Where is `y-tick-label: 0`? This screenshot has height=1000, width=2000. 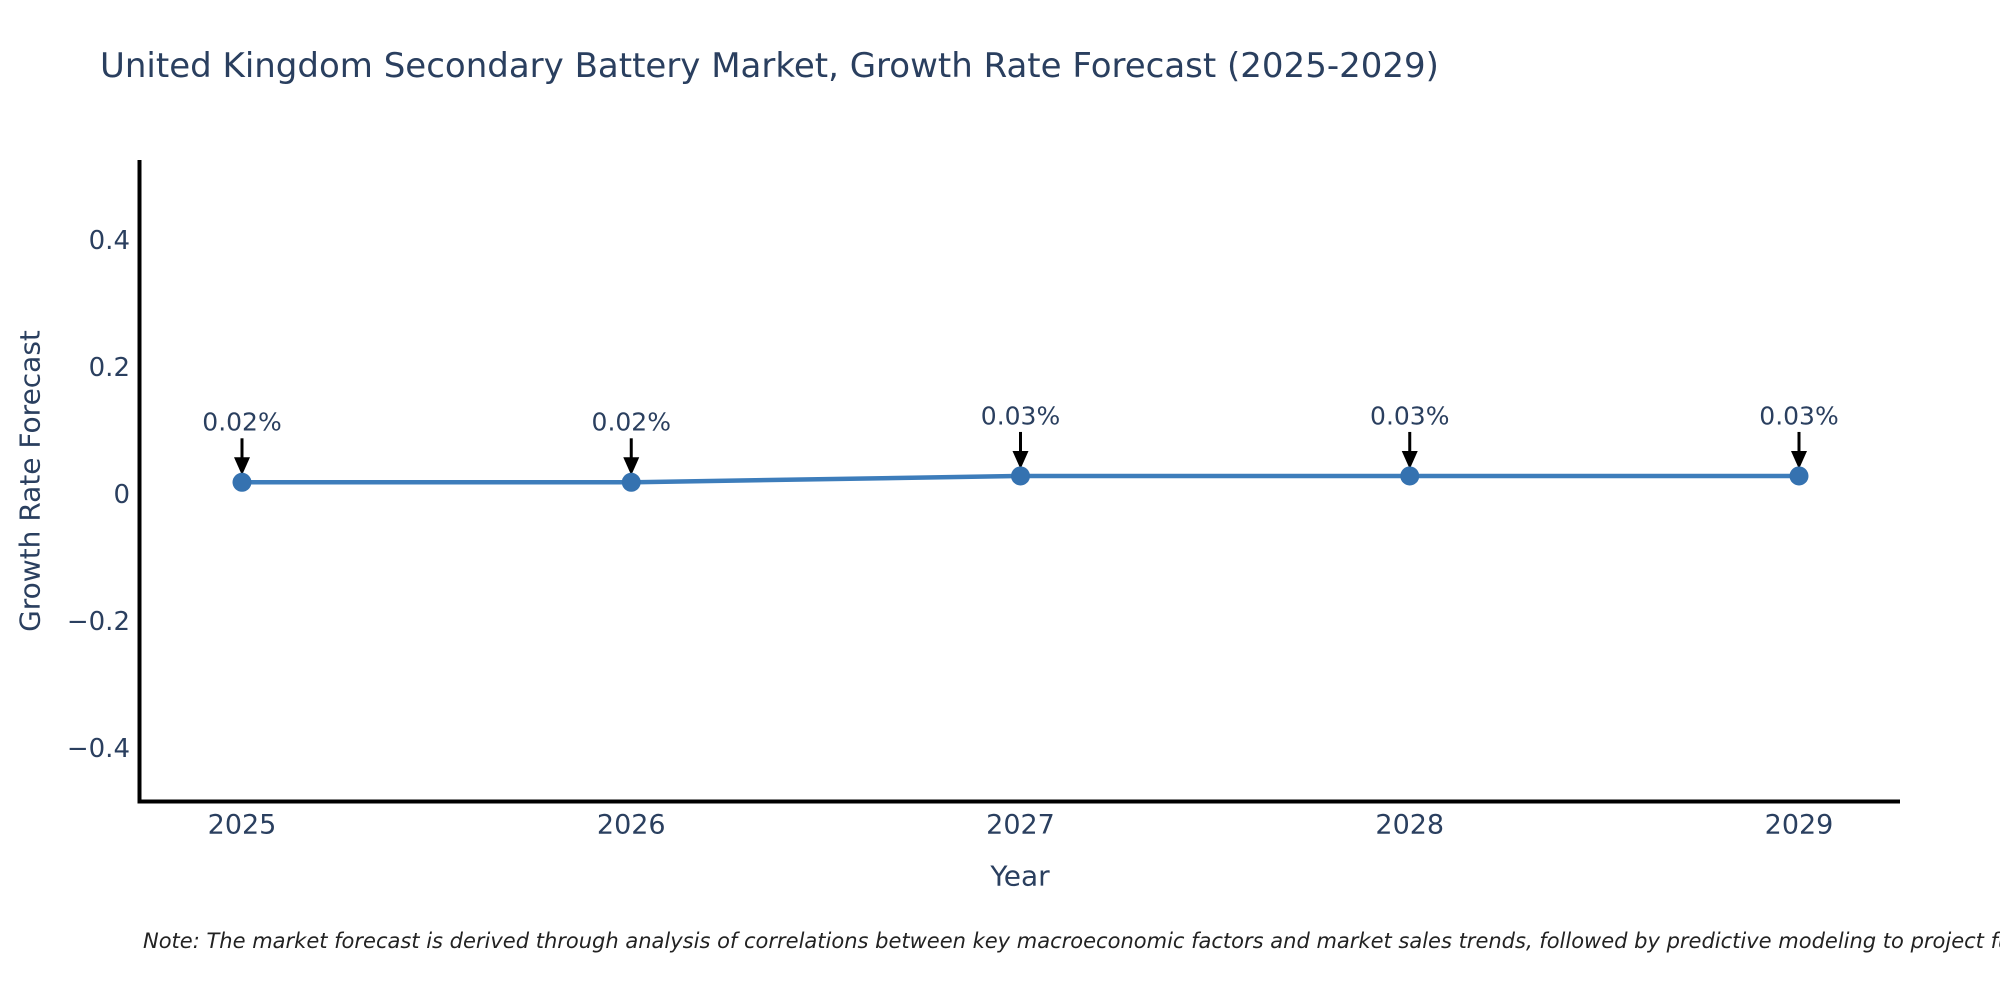
y-tick-label: 0 is located at coordinates (121, 495).